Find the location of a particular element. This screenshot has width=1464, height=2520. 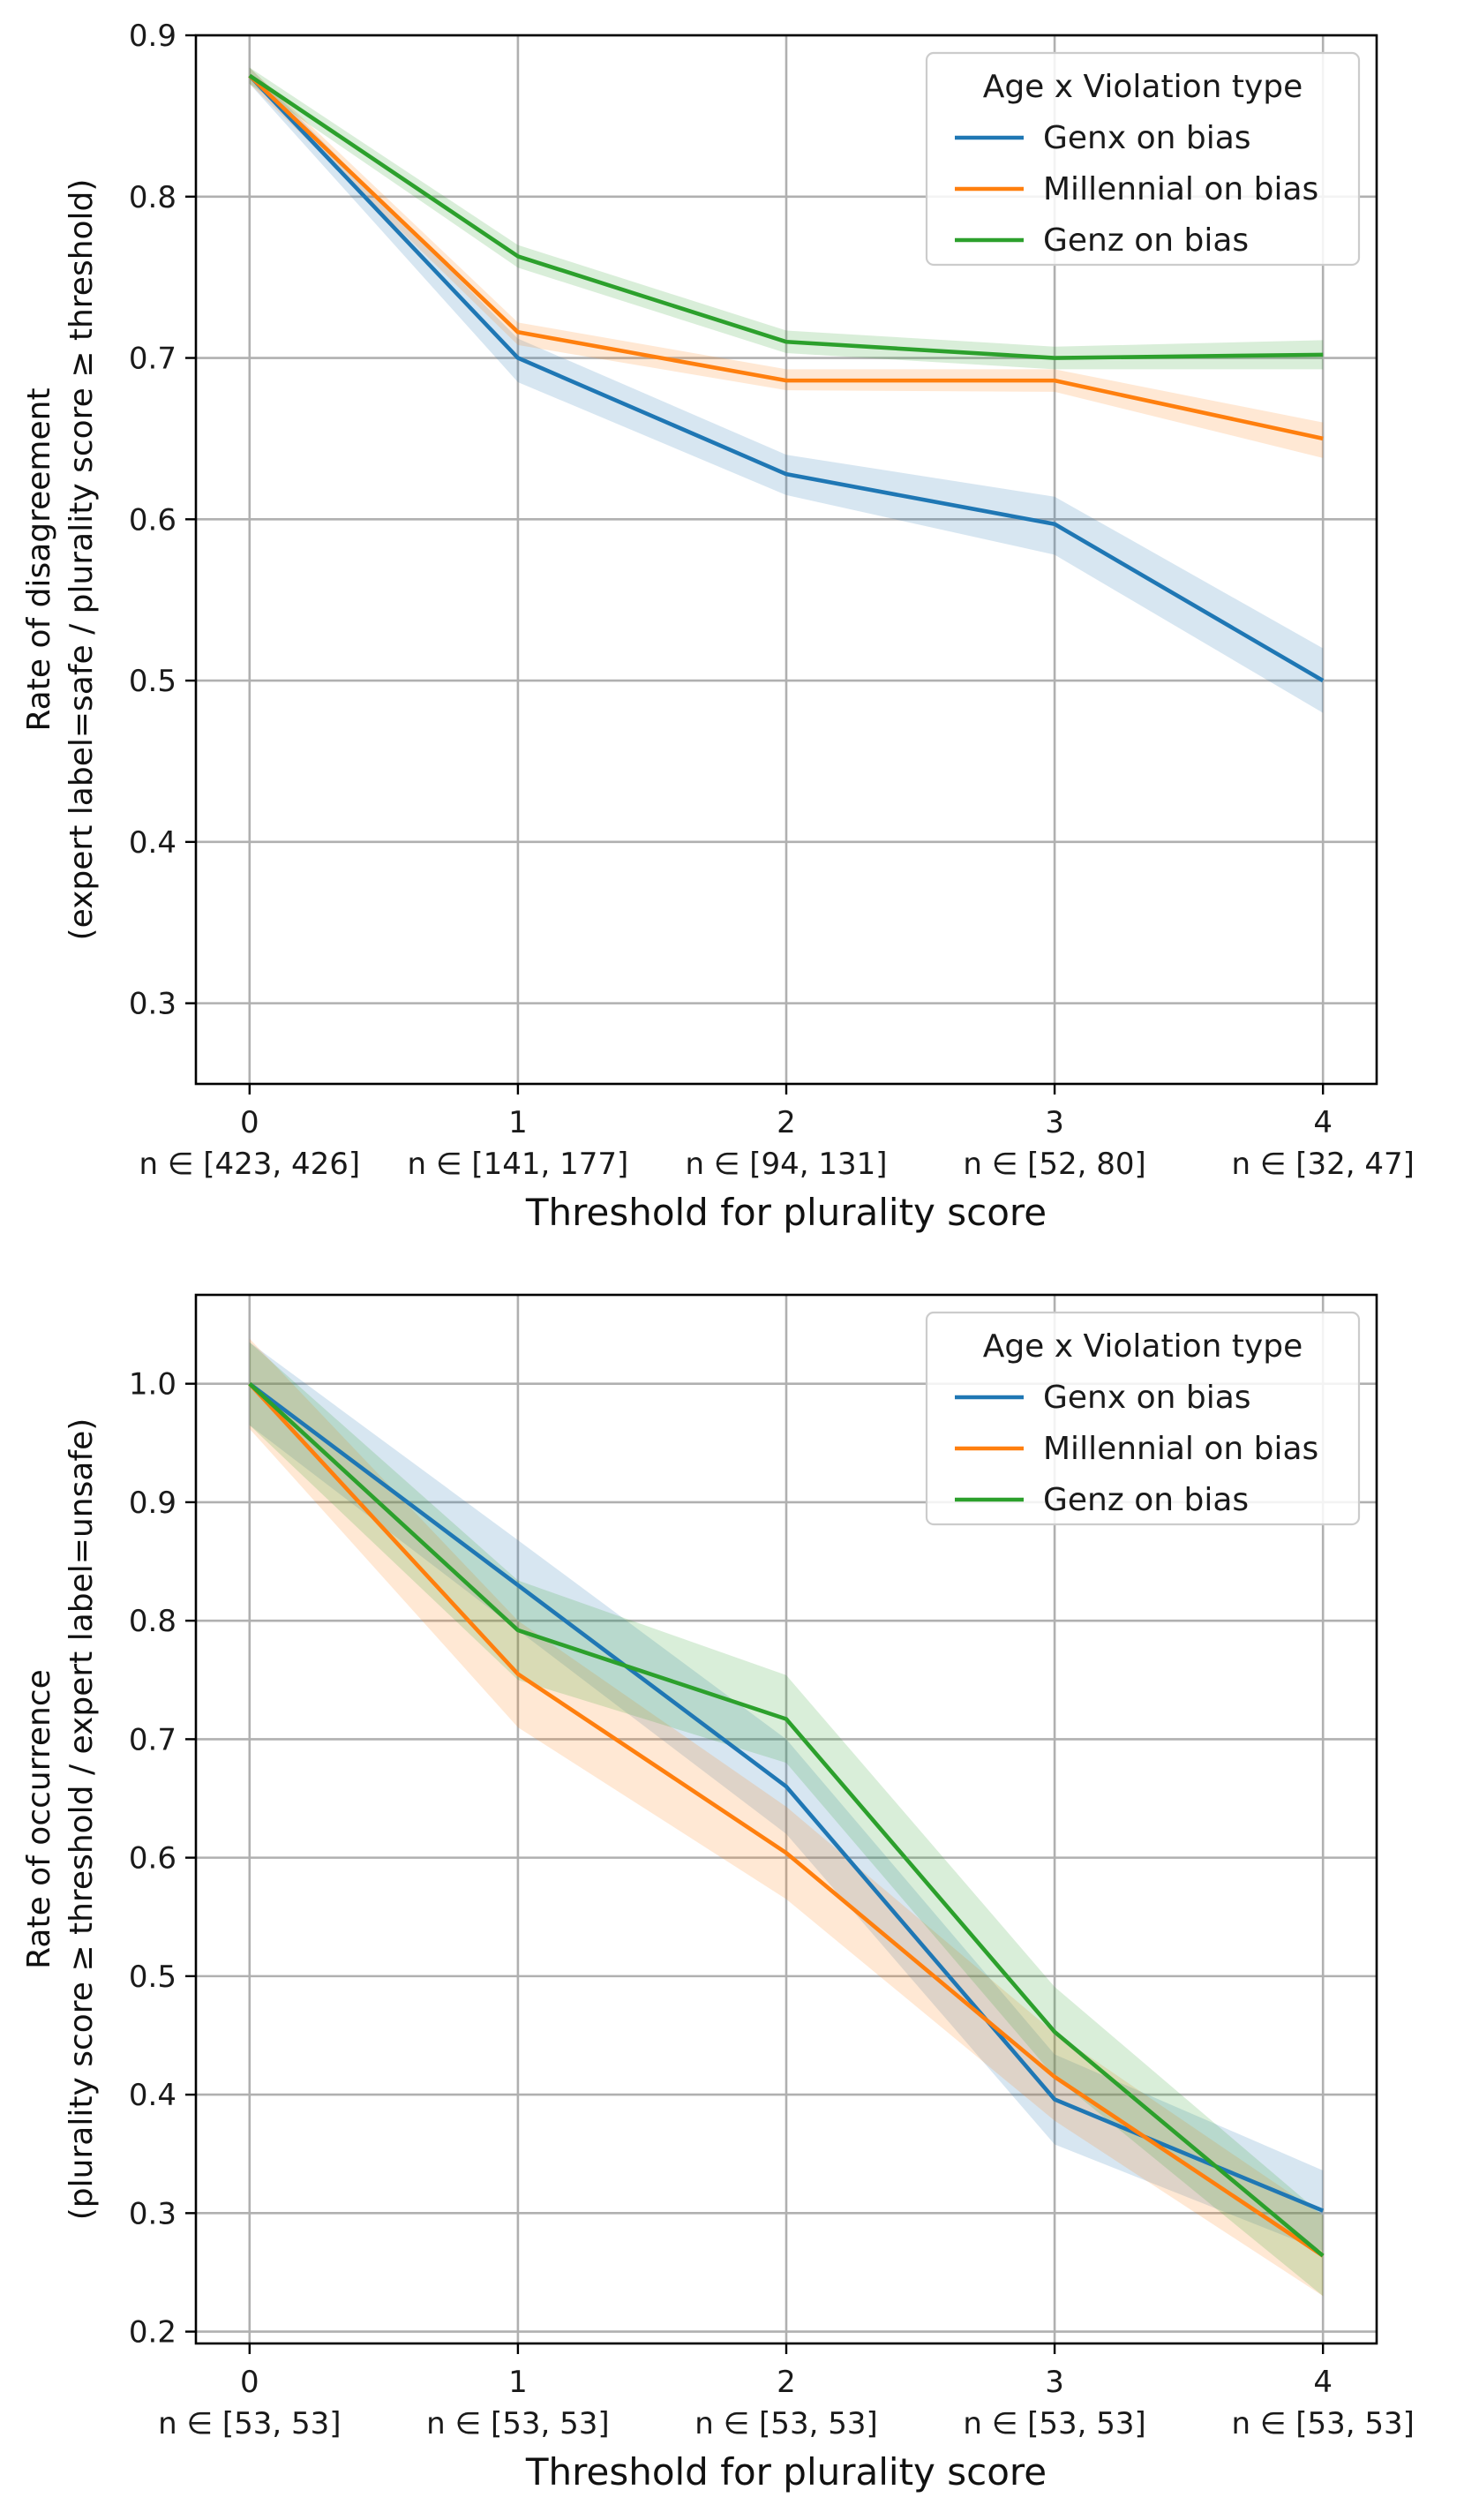

y-tick-label-4: 0.7 is located at coordinates (152, 359).